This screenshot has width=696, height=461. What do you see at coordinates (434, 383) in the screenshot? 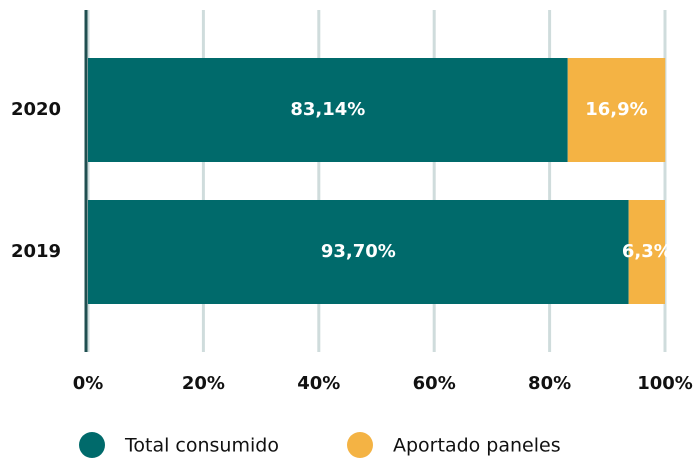
I see `x-tick-label: 60%` at bounding box center [434, 383].